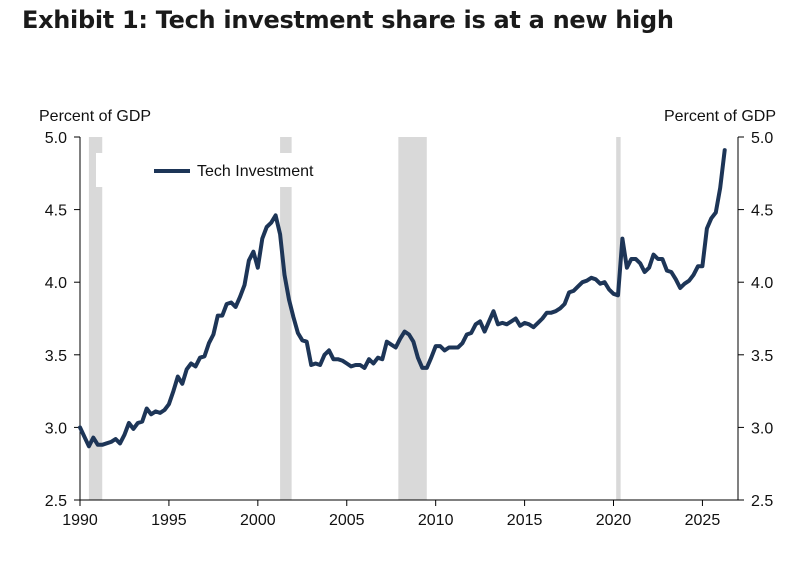 The width and height of the screenshot is (802, 562). Describe the element at coordinates (762, 356) in the screenshot. I see `y-tick-label-right: 3.5` at that location.